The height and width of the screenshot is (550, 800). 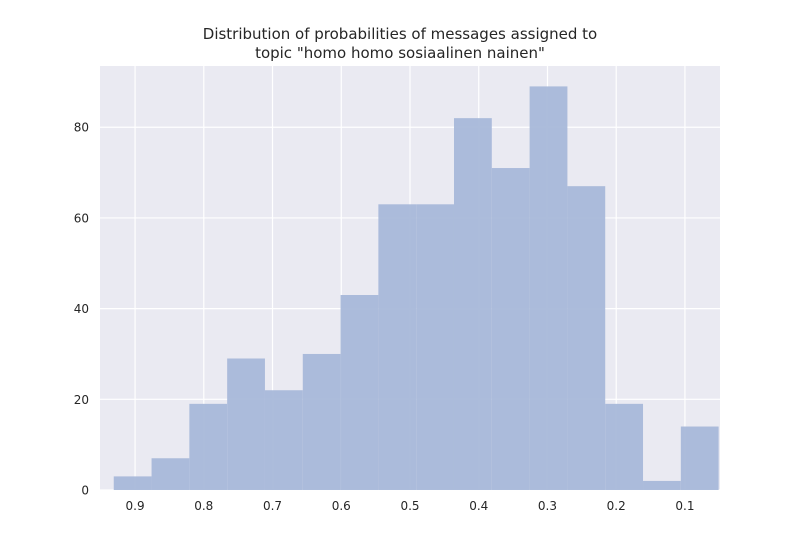 What do you see at coordinates (400, 53) in the screenshot?
I see `chart-title-line-2: topic "homo homo sosiaalinen nainen"` at bounding box center [400, 53].